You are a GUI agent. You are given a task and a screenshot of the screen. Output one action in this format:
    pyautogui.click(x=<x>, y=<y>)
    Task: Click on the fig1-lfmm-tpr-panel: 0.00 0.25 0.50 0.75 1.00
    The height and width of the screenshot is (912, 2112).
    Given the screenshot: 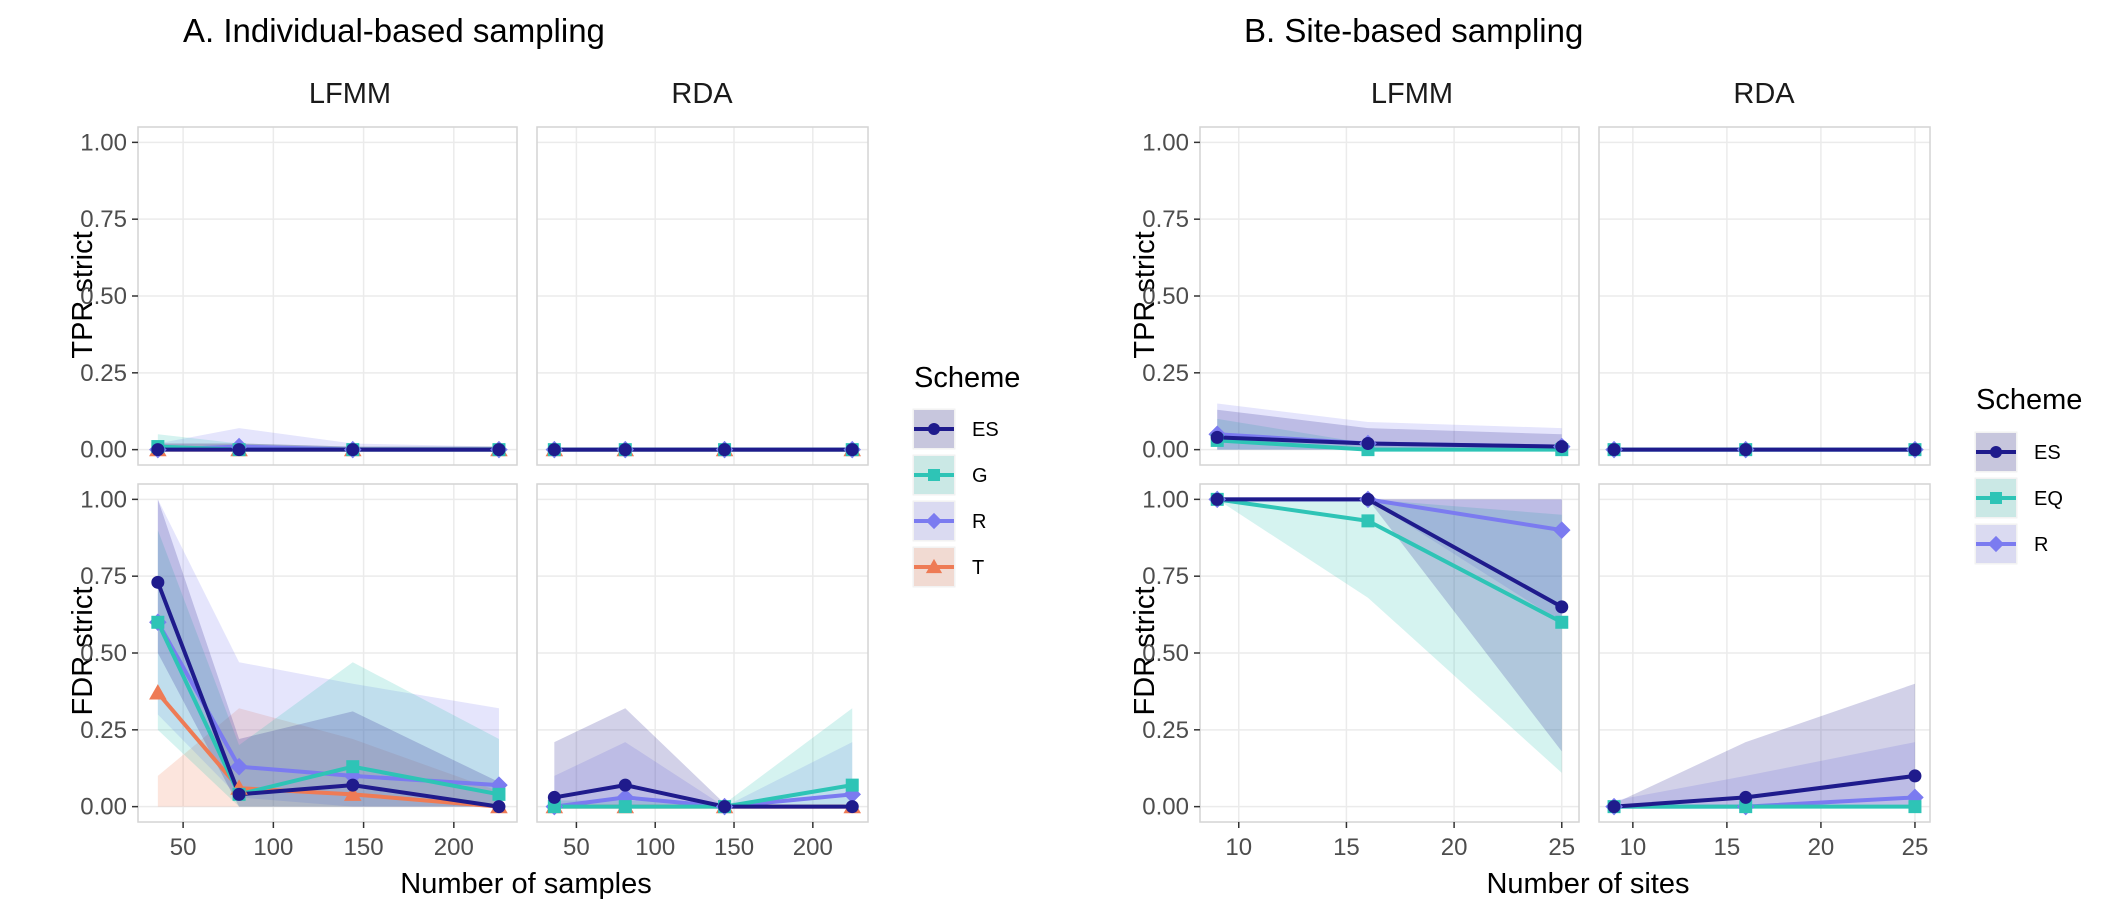 What is the action you would take?
    pyautogui.click(x=1361, y=296)
    